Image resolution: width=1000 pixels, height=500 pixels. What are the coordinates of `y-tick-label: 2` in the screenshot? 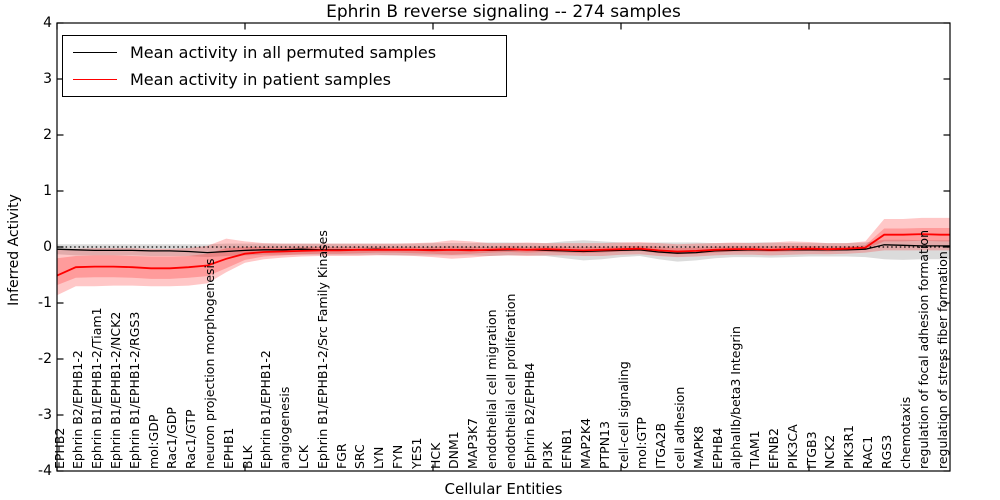 It's located at (47, 135).